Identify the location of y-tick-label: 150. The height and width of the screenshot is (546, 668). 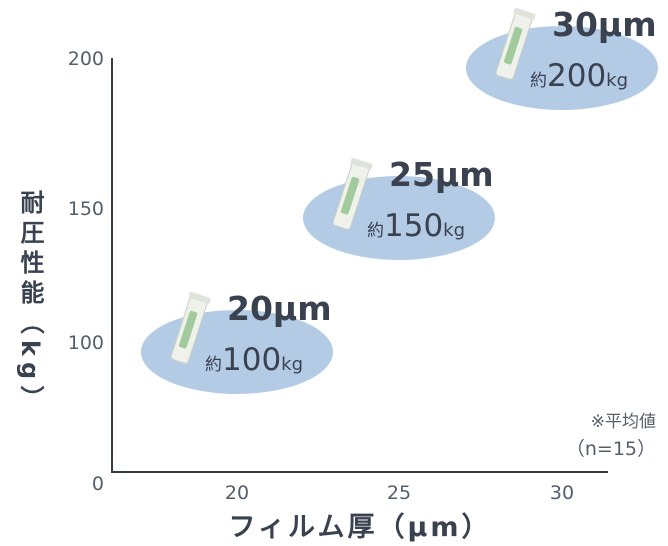
(86, 209).